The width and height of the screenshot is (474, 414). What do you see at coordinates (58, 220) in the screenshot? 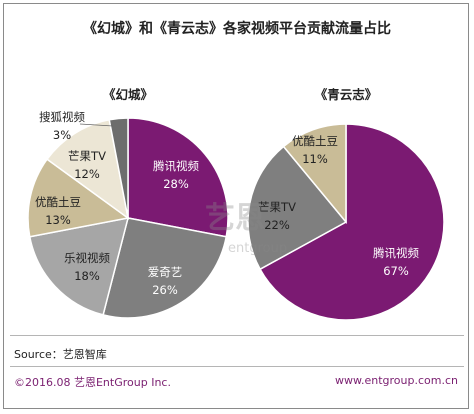
I see `slice-value-label: 13%` at bounding box center [58, 220].